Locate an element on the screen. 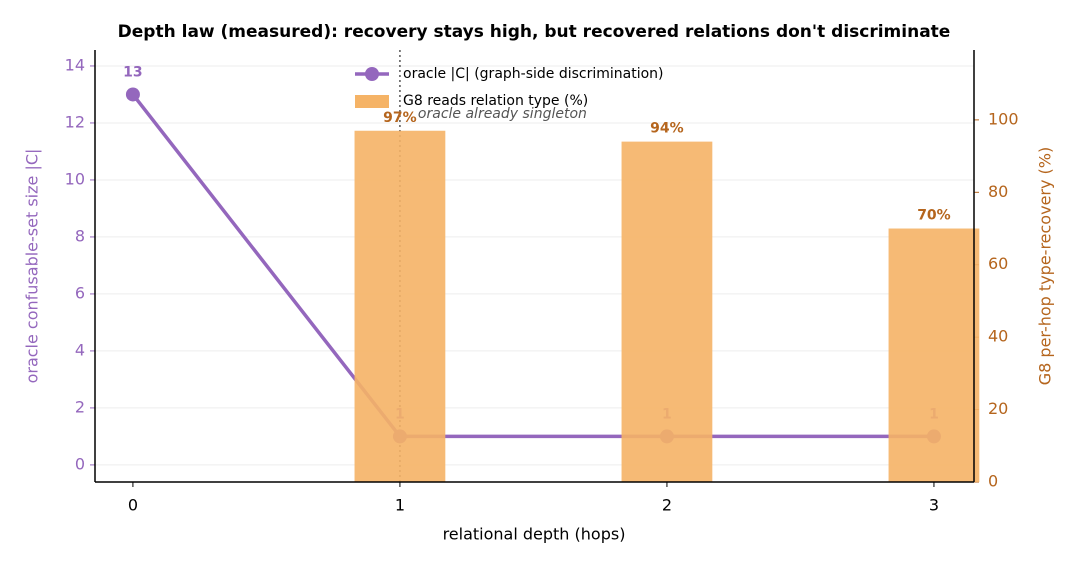  y-tick-label: 6 is located at coordinates (80, 292).